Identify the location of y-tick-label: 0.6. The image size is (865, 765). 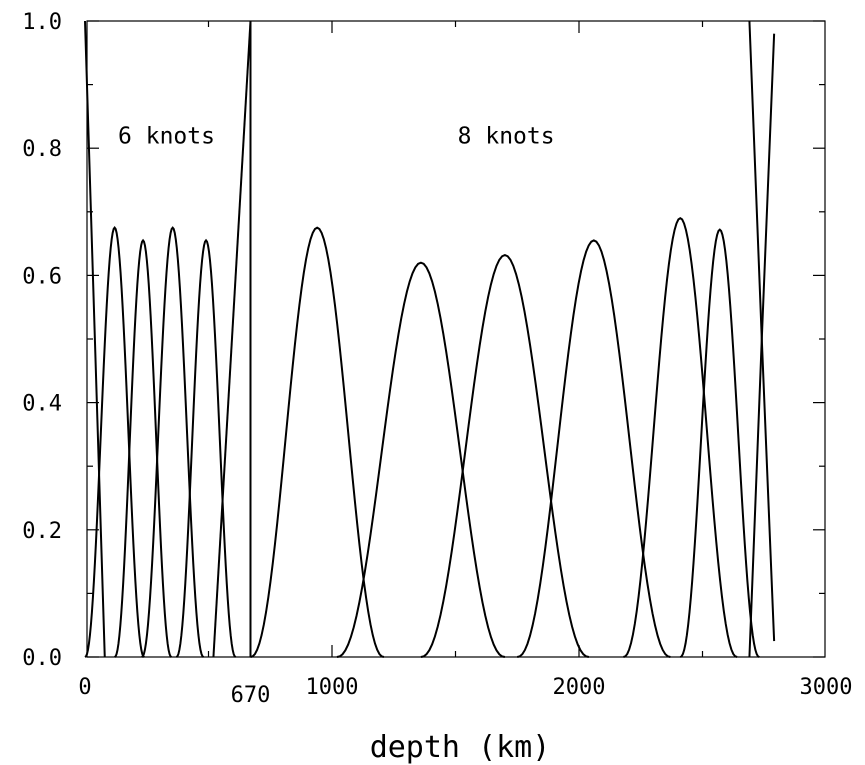
(42, 276).